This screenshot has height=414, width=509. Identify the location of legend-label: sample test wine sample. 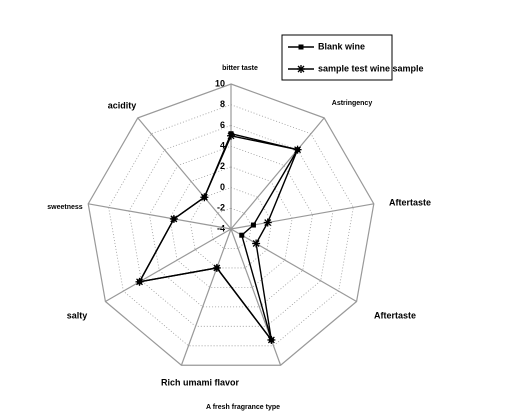
(371, 68).